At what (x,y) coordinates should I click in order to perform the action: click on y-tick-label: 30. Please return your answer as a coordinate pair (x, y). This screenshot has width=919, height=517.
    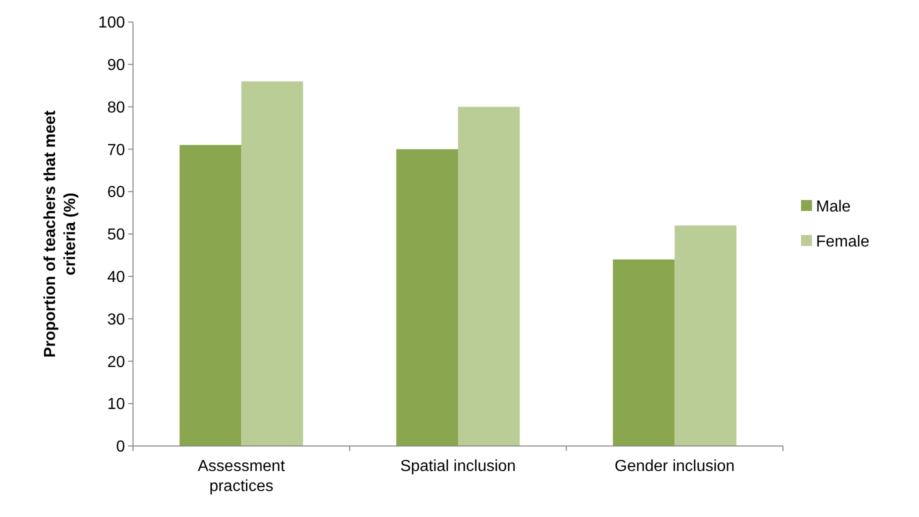
    Looking at the image, I should click on (116, 319).